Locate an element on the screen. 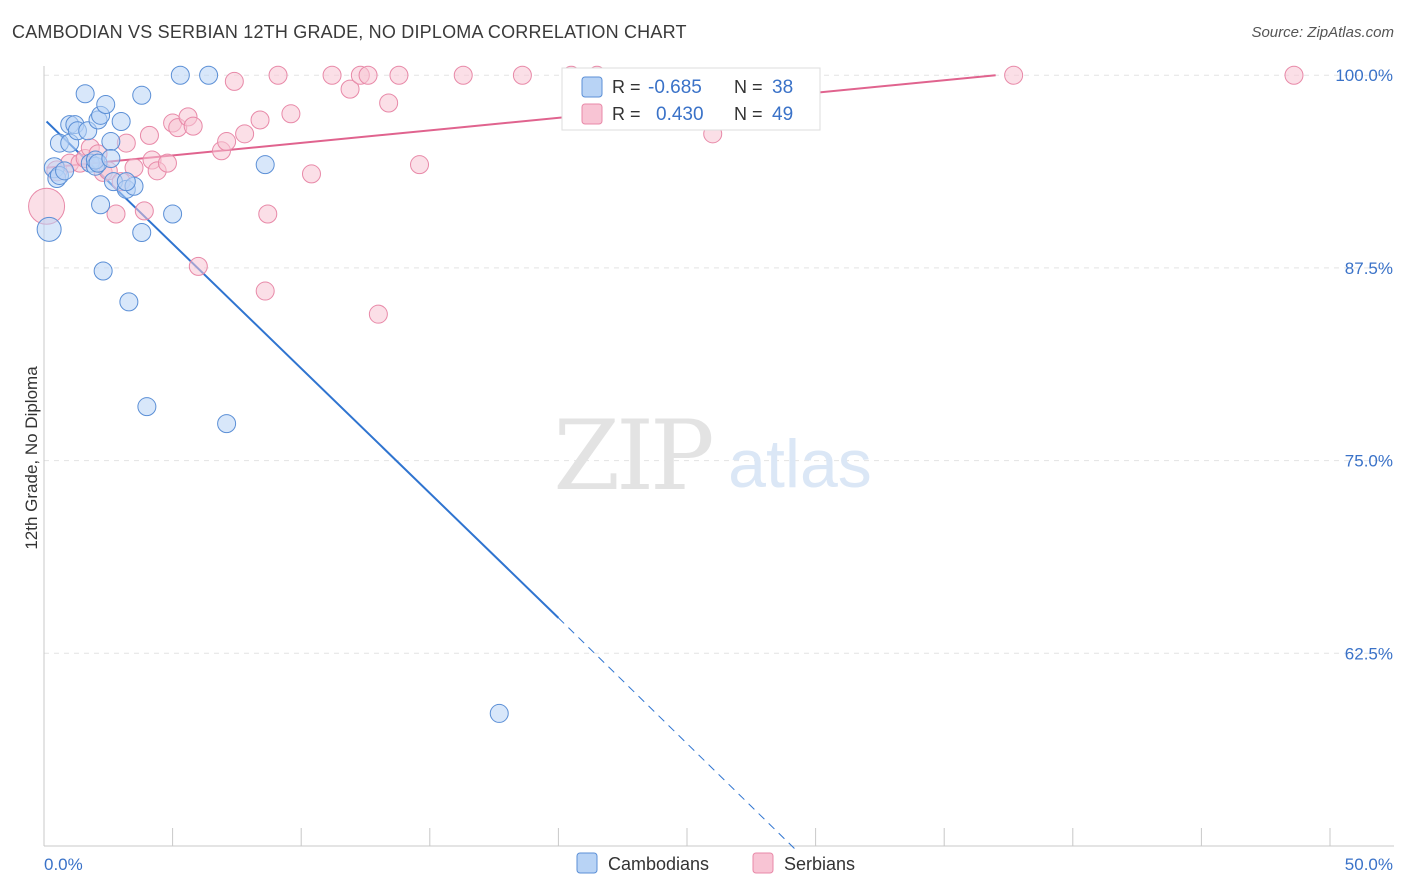 The image size is (1406, 892). stats-swatch-serbian is located at coordinates (592, 114).